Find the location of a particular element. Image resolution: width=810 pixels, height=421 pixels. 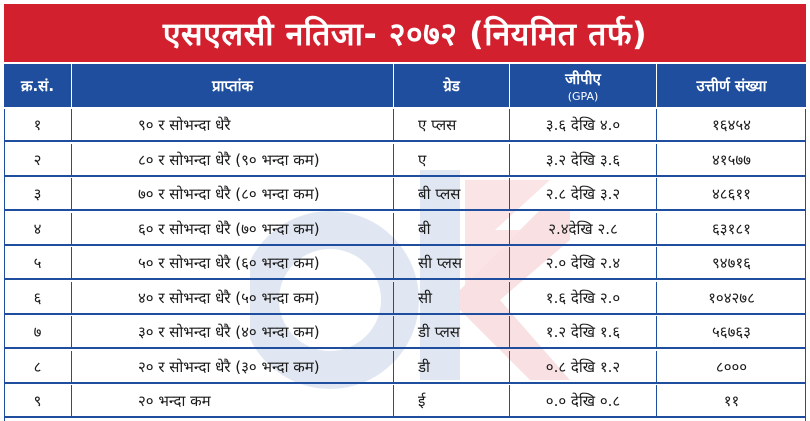

cell-grade: बी is located at coordinates (452, 228).